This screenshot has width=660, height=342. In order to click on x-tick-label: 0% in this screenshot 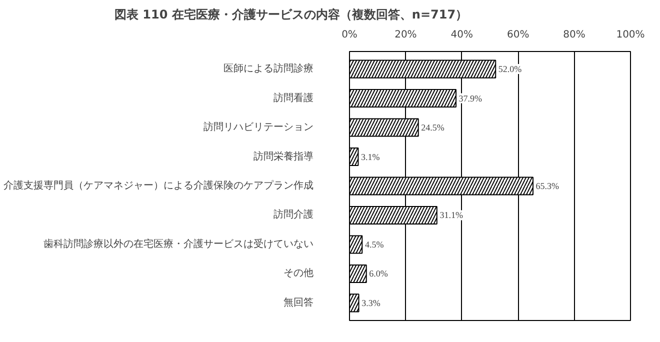, I will do `click(350, 35)`.